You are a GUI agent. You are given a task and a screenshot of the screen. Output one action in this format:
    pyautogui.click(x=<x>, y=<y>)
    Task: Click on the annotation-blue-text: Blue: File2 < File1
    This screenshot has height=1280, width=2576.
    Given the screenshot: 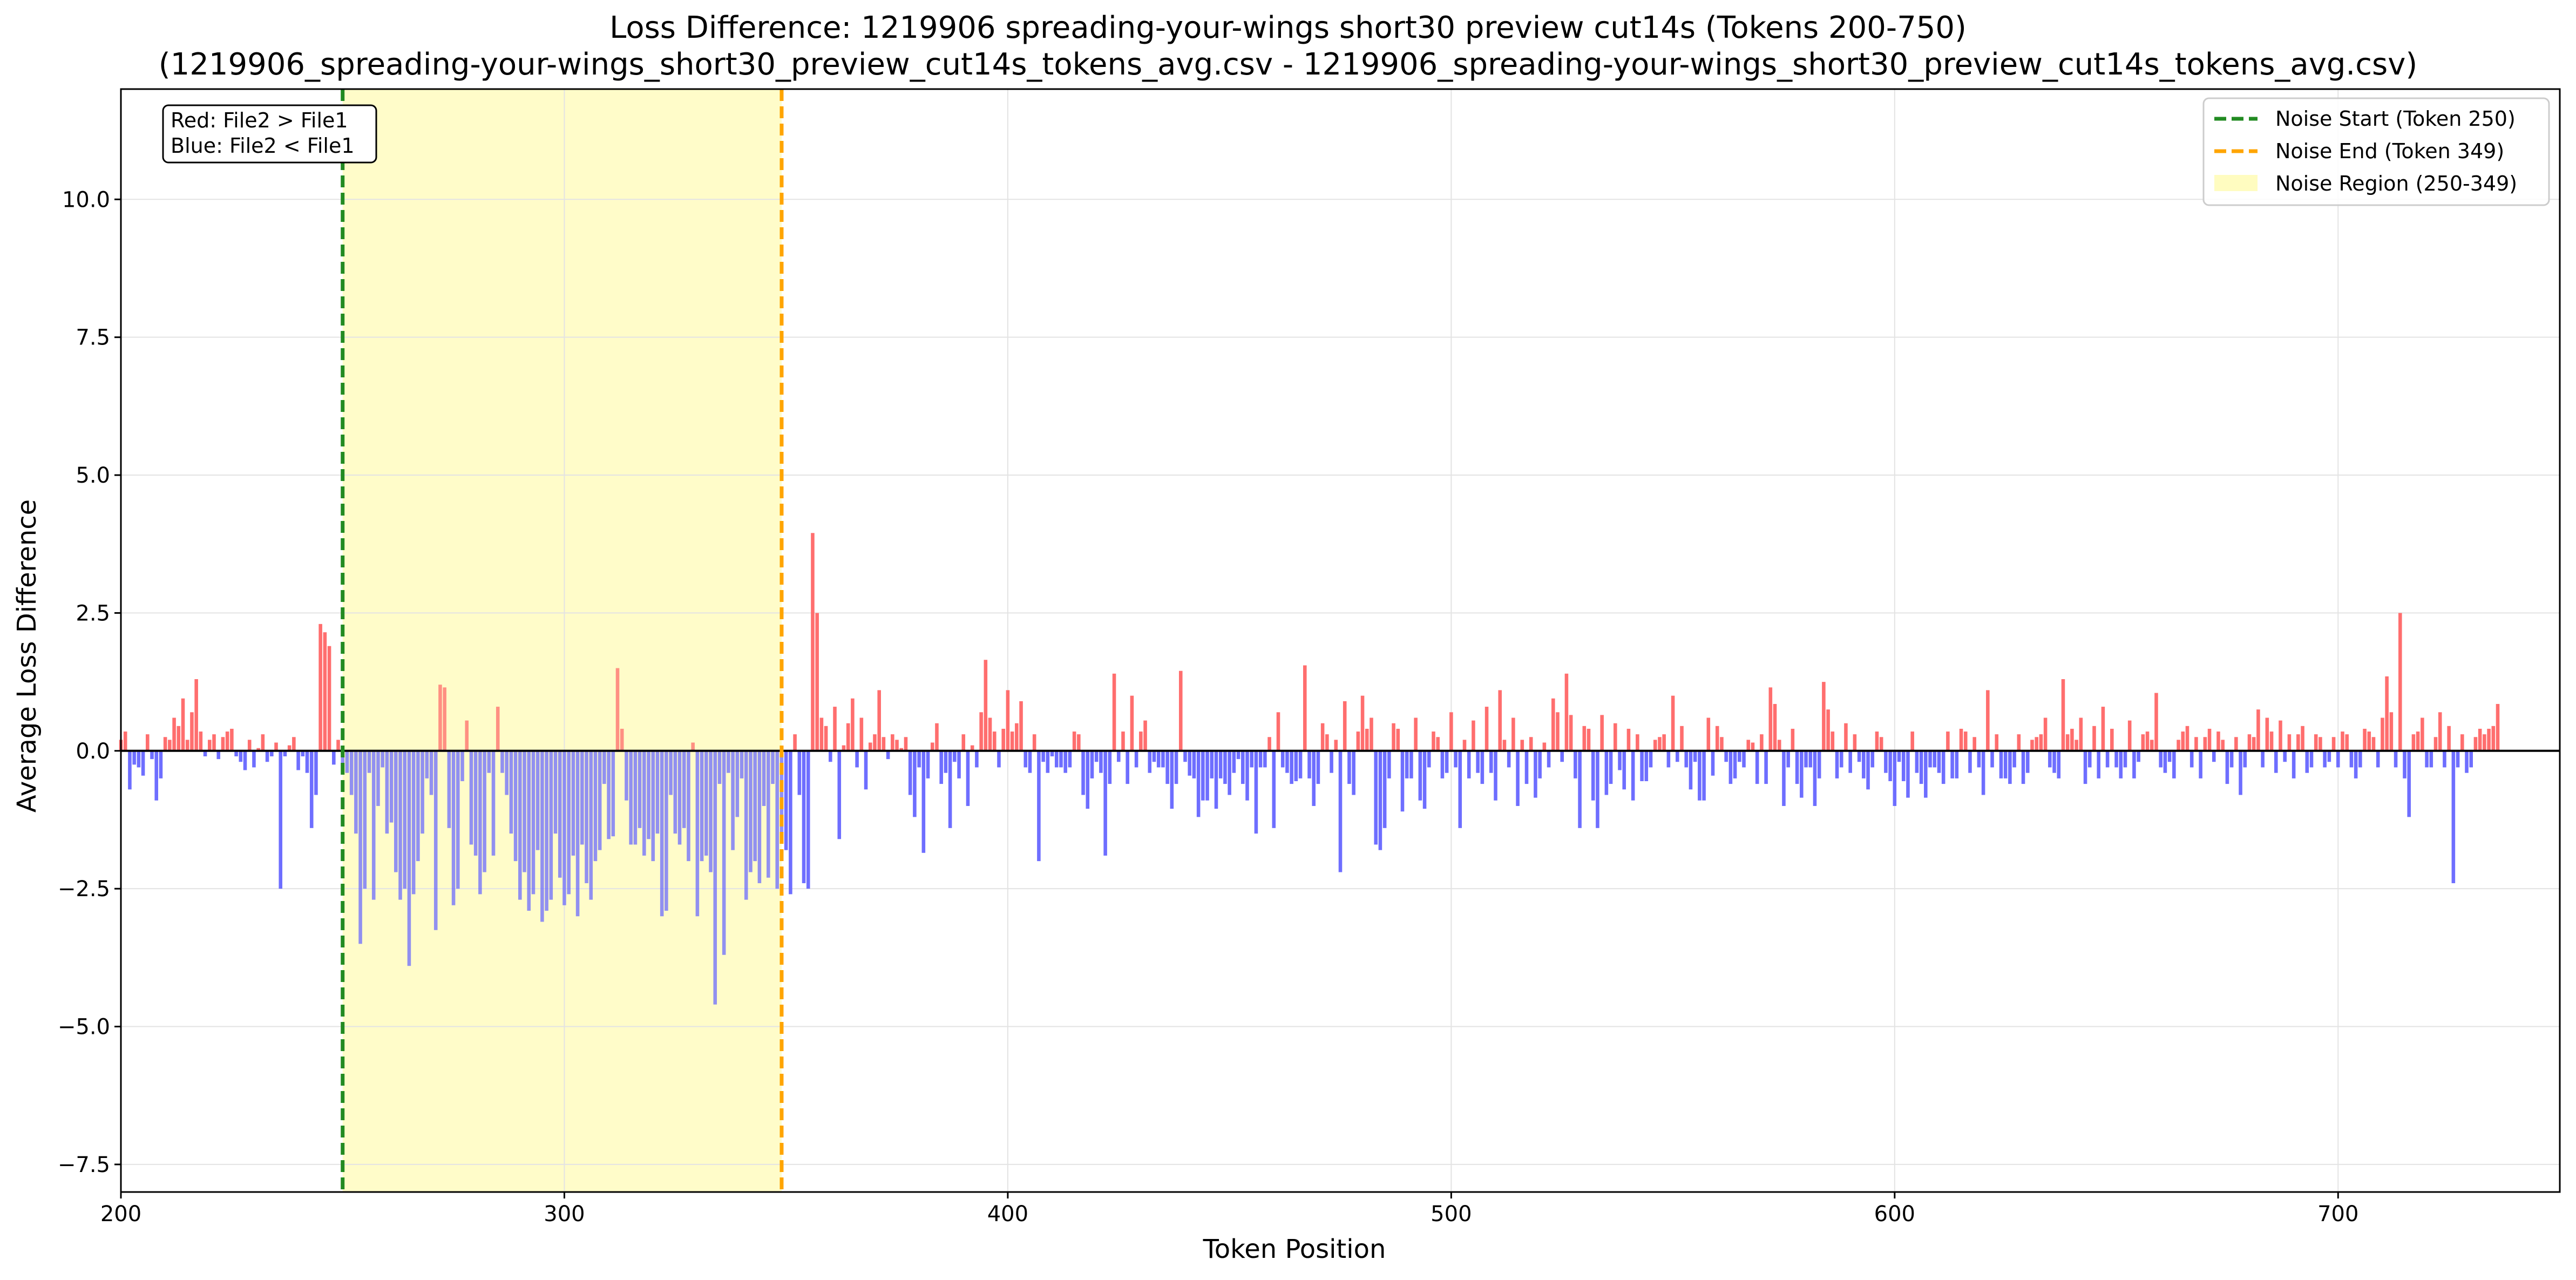 What is the action you would take?
    pyautogui.click(x=263, y=146)
    